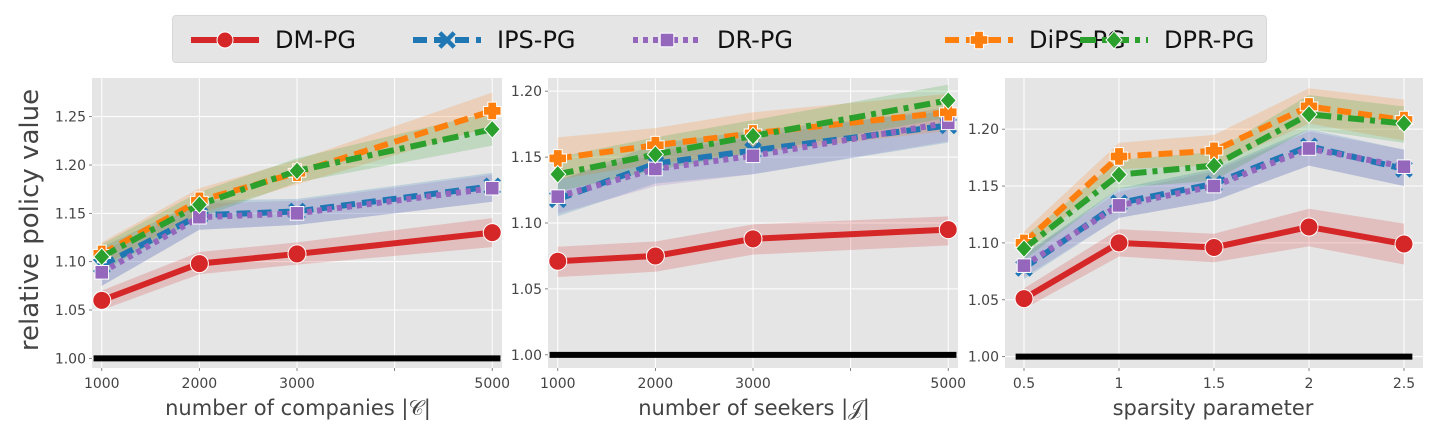 Image resolution: width=1440 pixels, height=443 pixels. What do you see at coordinates (315, 40) in the screenshot?
I see `legend-label: DM-PG` at bounding box center [315, 40].